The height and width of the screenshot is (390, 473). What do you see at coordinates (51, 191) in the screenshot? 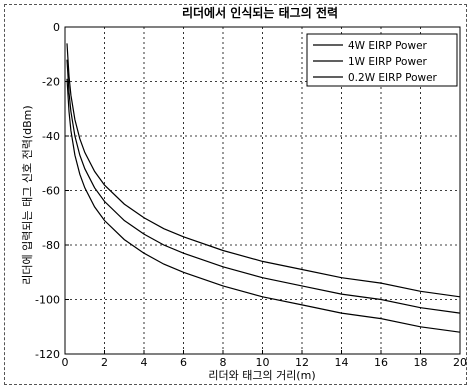
I see `y-tick-label: -60` at bounding box center [51, 191].